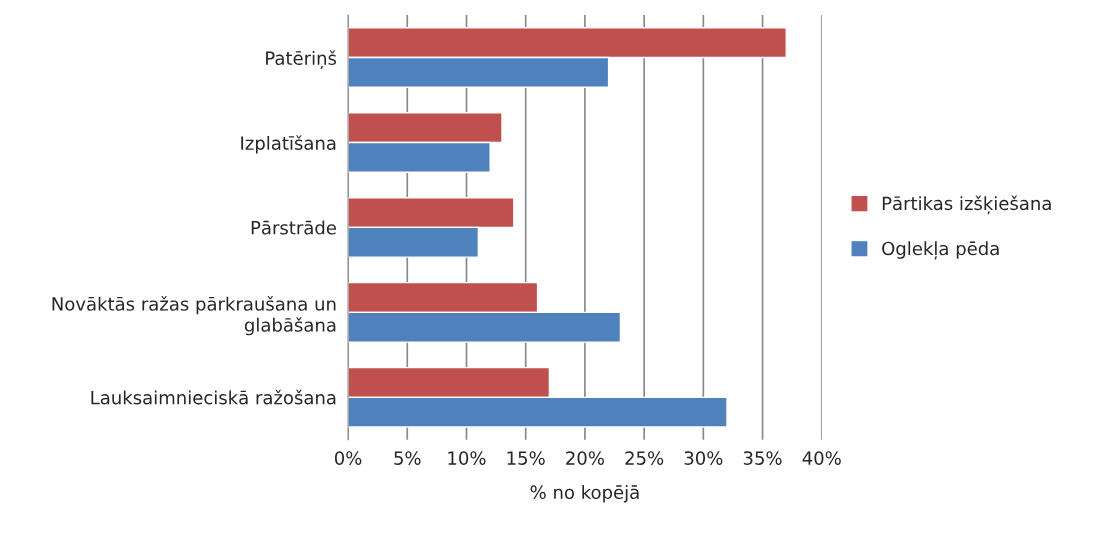 This screenshot has height=537, width=1112. Describe the element at coordinates (762, 458) in the screenshot. I see `x-tick-label: 35%` at that location.